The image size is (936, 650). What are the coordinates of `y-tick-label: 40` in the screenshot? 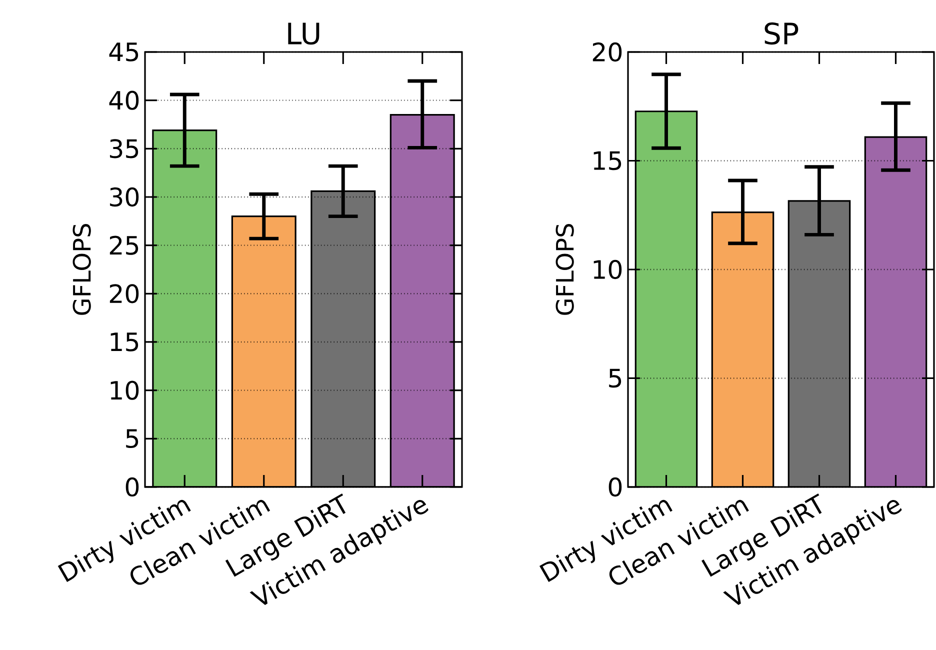 It's located at (124, 100).